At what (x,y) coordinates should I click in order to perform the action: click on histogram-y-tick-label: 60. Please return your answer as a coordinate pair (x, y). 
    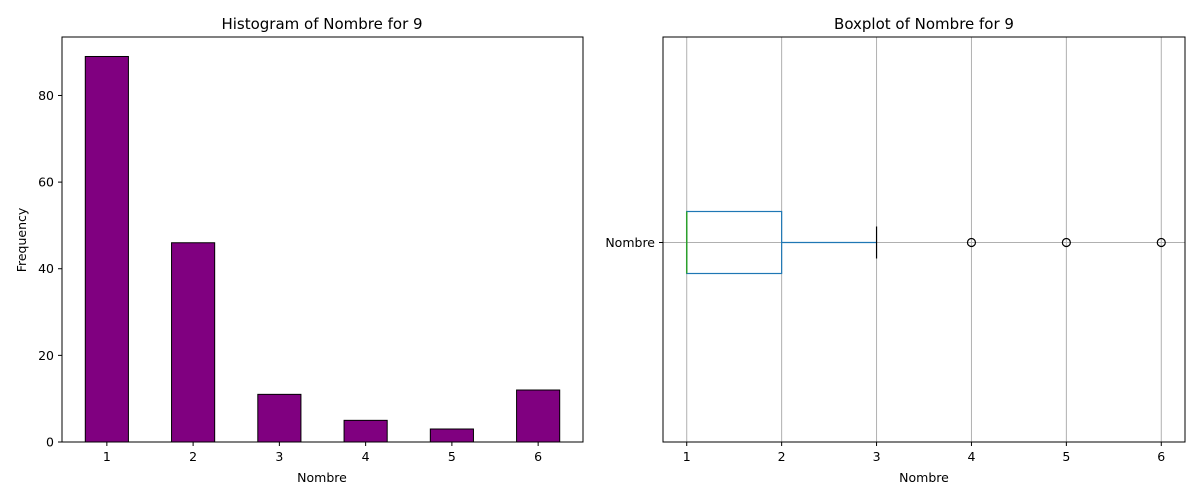
    Looking at the image, I should click on (46, 182).